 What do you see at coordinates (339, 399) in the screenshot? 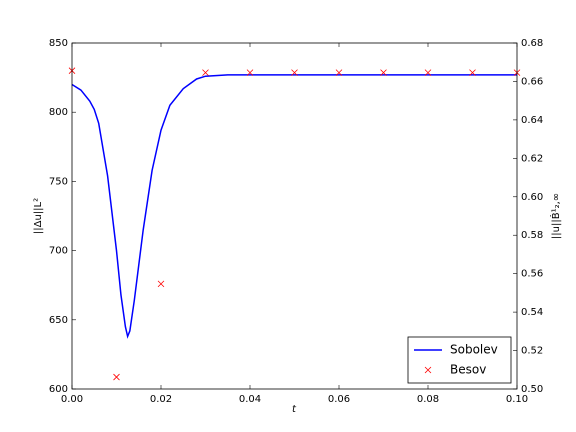
I see `x-tick-label: 0.06` at bounding box center [339, 399].